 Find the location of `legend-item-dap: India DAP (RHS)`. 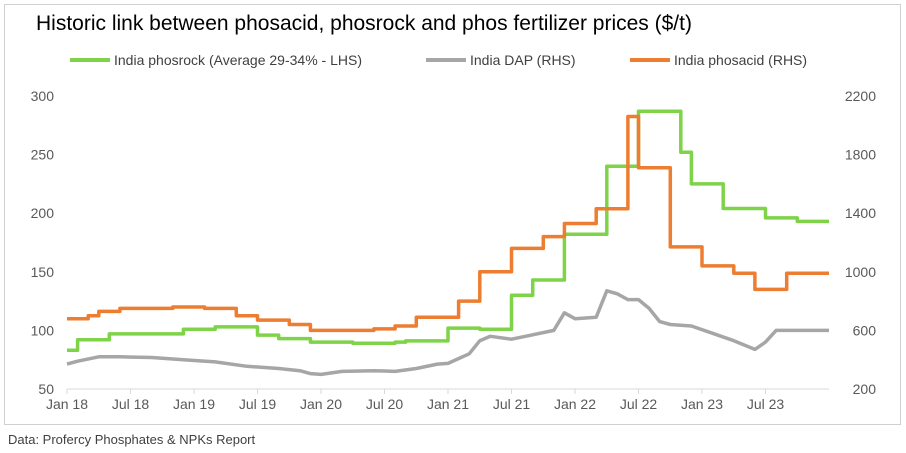

legend-item-dap: India DAP (RHS) is located at coordinates (501, 60).